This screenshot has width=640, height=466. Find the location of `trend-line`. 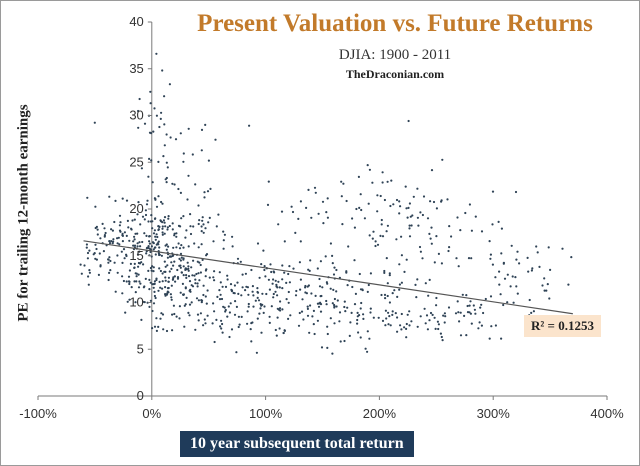

trend-line is located at coordinates (328, 277).